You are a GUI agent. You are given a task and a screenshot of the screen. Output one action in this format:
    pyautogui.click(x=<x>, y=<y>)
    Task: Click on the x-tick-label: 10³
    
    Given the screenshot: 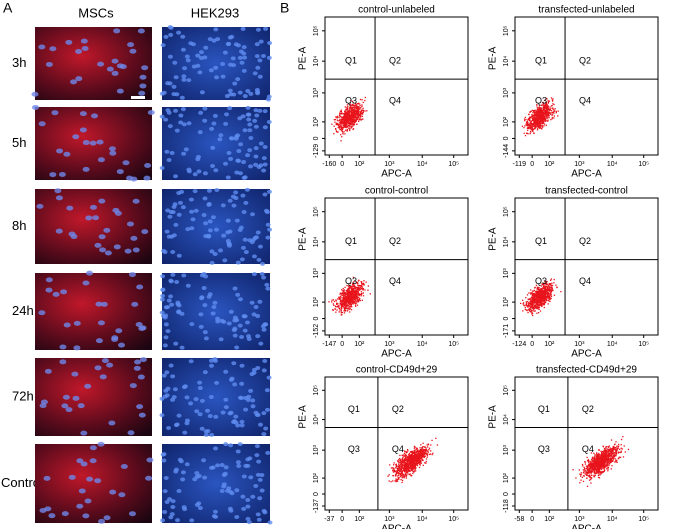 What is the action you would take?
    pyautogui.click(x=579, y=344)
    